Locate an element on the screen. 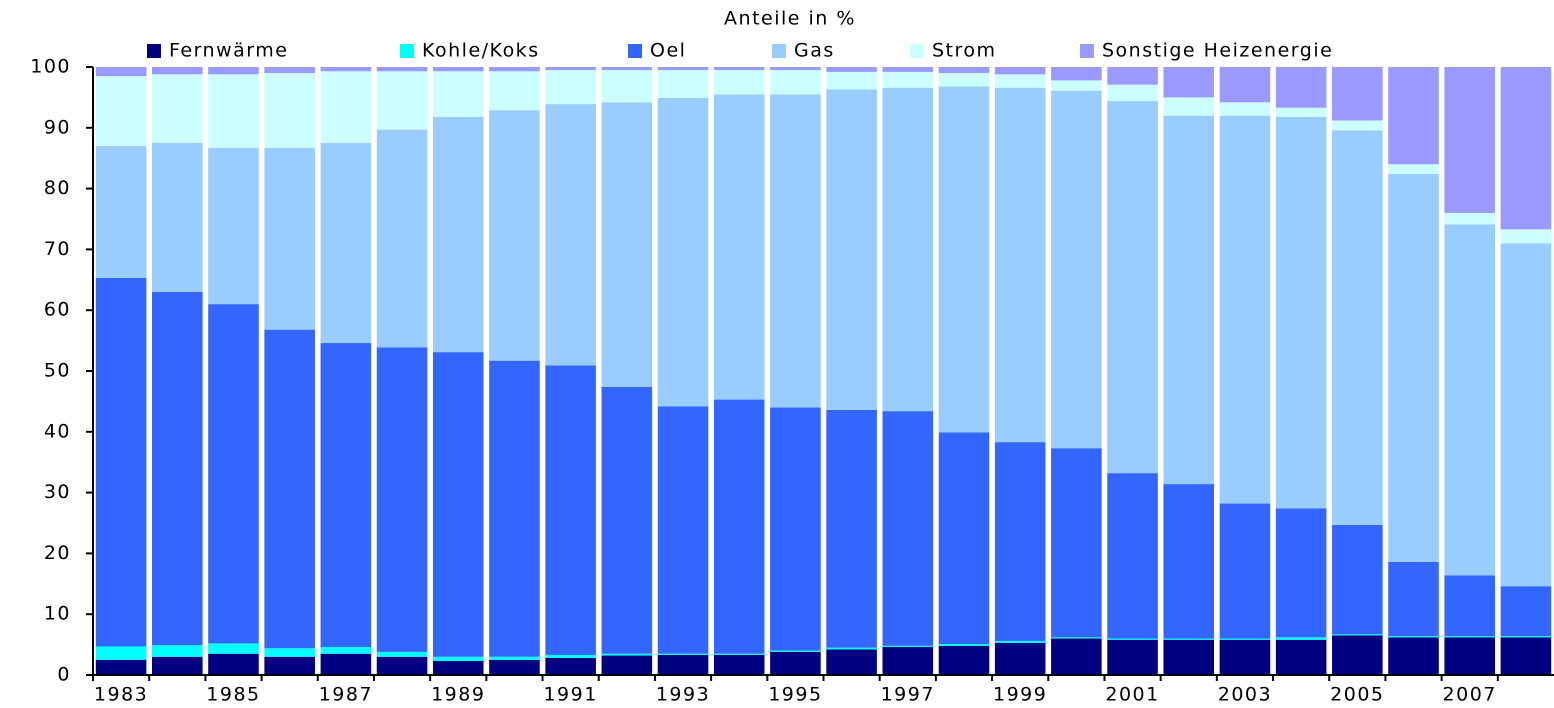 This screenshot has width=1554, height=708. y-tick-label: 50 is located at coordinates (57, 371).